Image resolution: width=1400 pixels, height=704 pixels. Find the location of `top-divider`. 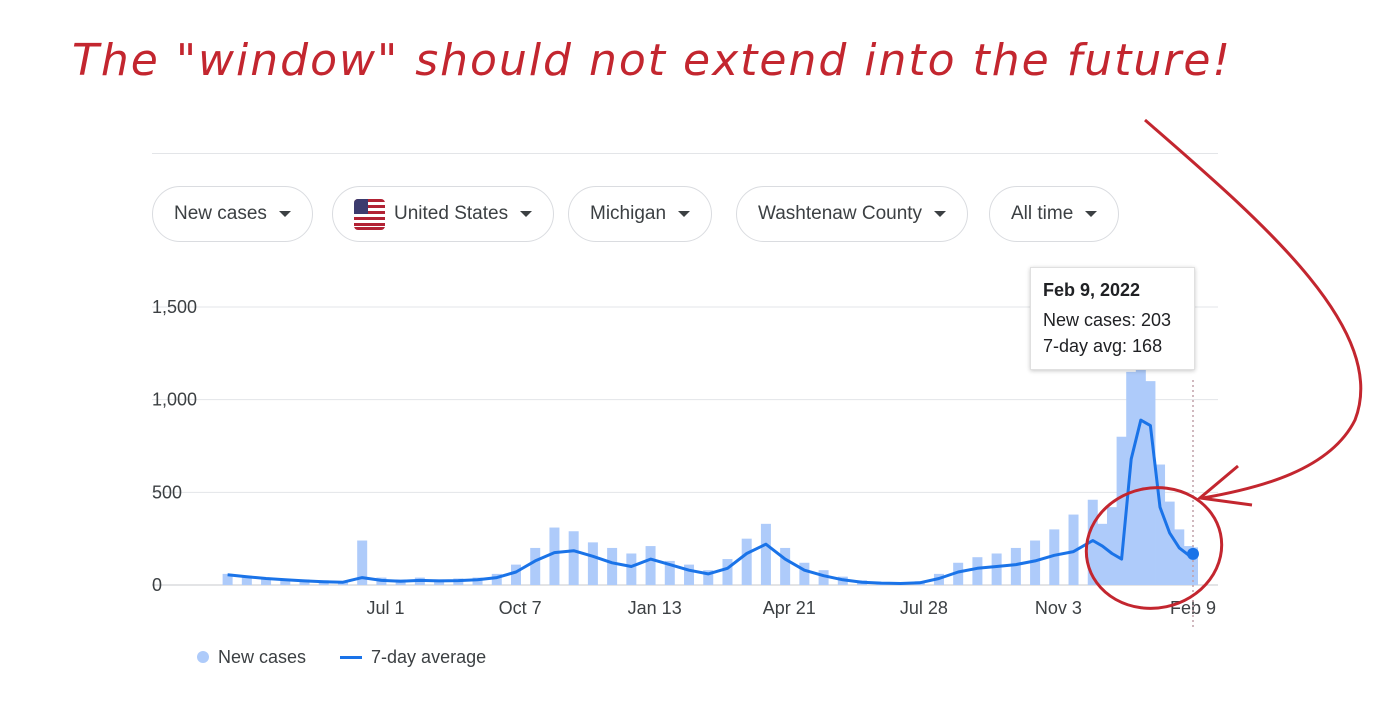

top-divider is located at coordinates (685, 153).